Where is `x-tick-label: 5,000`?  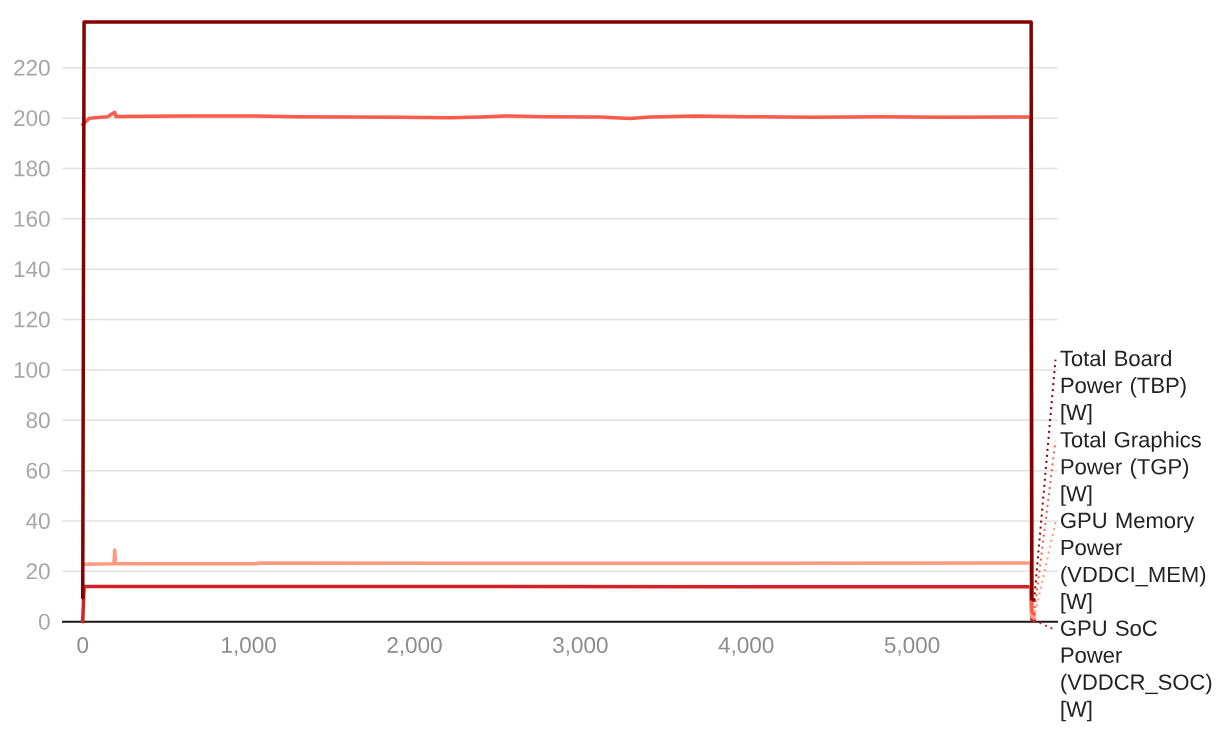 x-tick-label: 5,000 is located at coordinates (912, 646).